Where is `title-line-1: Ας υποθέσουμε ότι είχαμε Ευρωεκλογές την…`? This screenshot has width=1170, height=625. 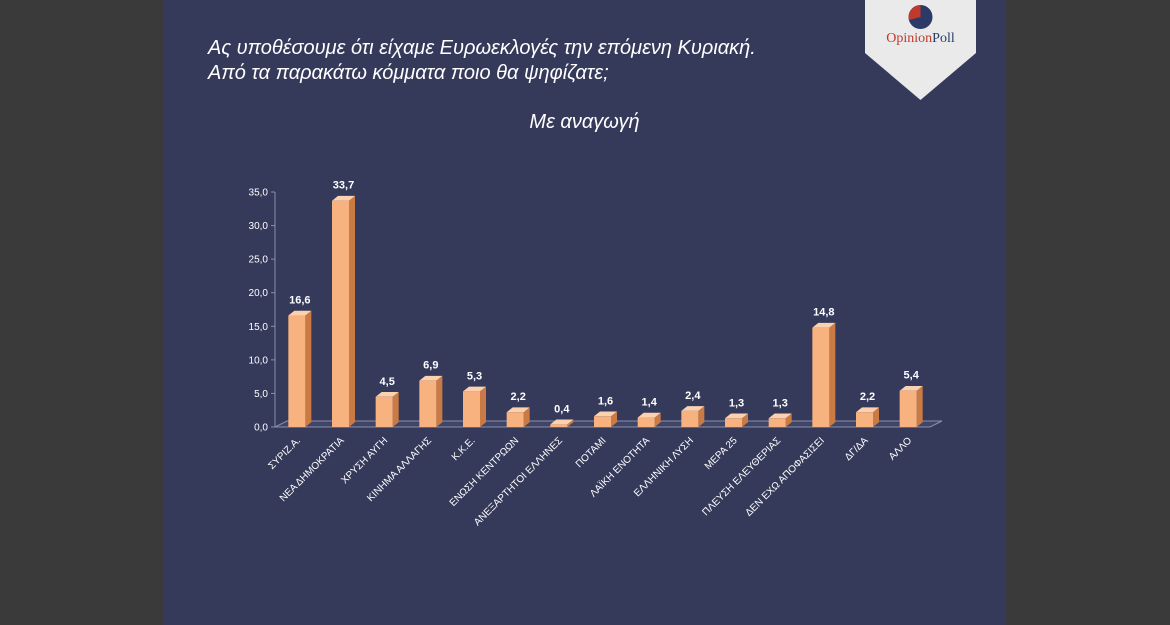 title-line-1: Ας υποθέσουμε ότι είχαμε Ευρωεκλογές την… is located at coordinates (482, 48).